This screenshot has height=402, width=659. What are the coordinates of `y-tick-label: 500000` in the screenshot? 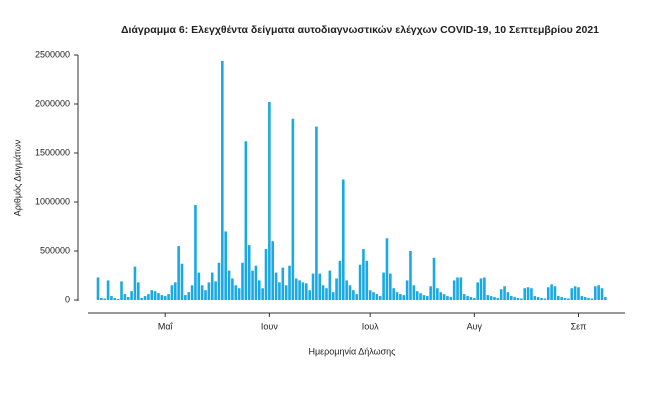 It's located at (55, 250).